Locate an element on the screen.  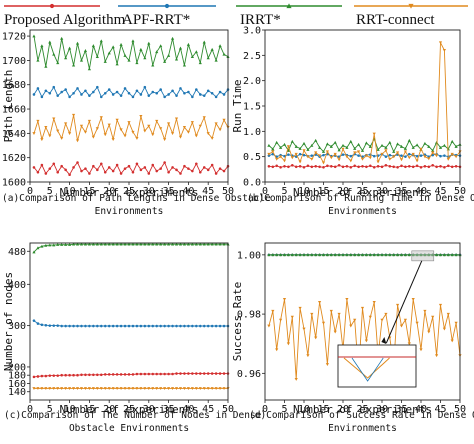
x-tick-label: 40 is located at coordinates (188, 191).